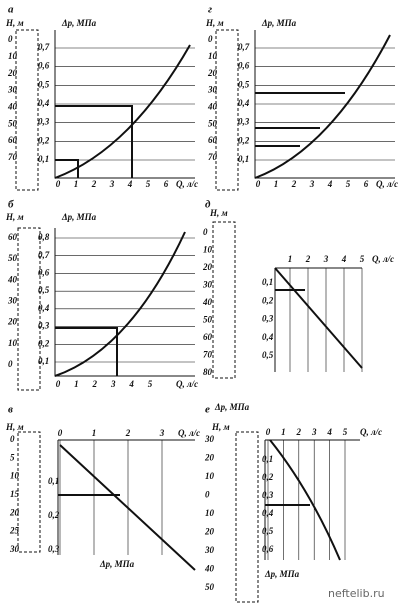 The height and width of the screenshot is (604, 409). I want to click on panel-letter: в, so click(10, 410).